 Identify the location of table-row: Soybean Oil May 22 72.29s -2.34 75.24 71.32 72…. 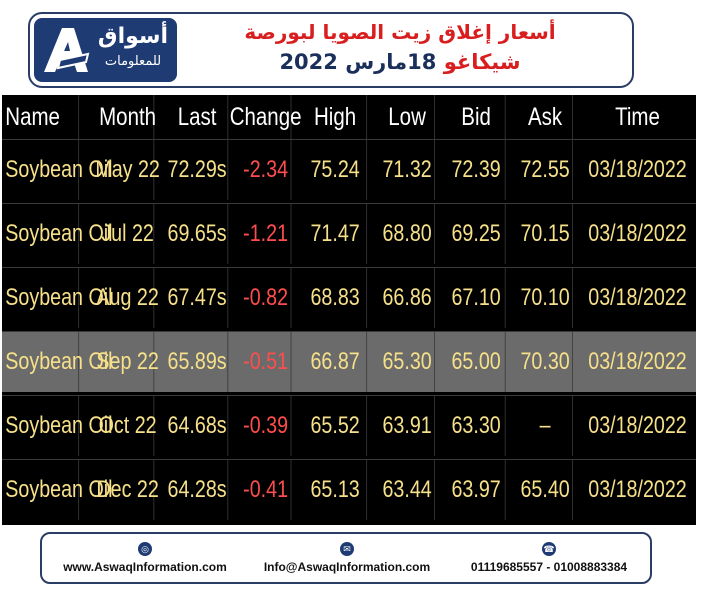
(349, 169).